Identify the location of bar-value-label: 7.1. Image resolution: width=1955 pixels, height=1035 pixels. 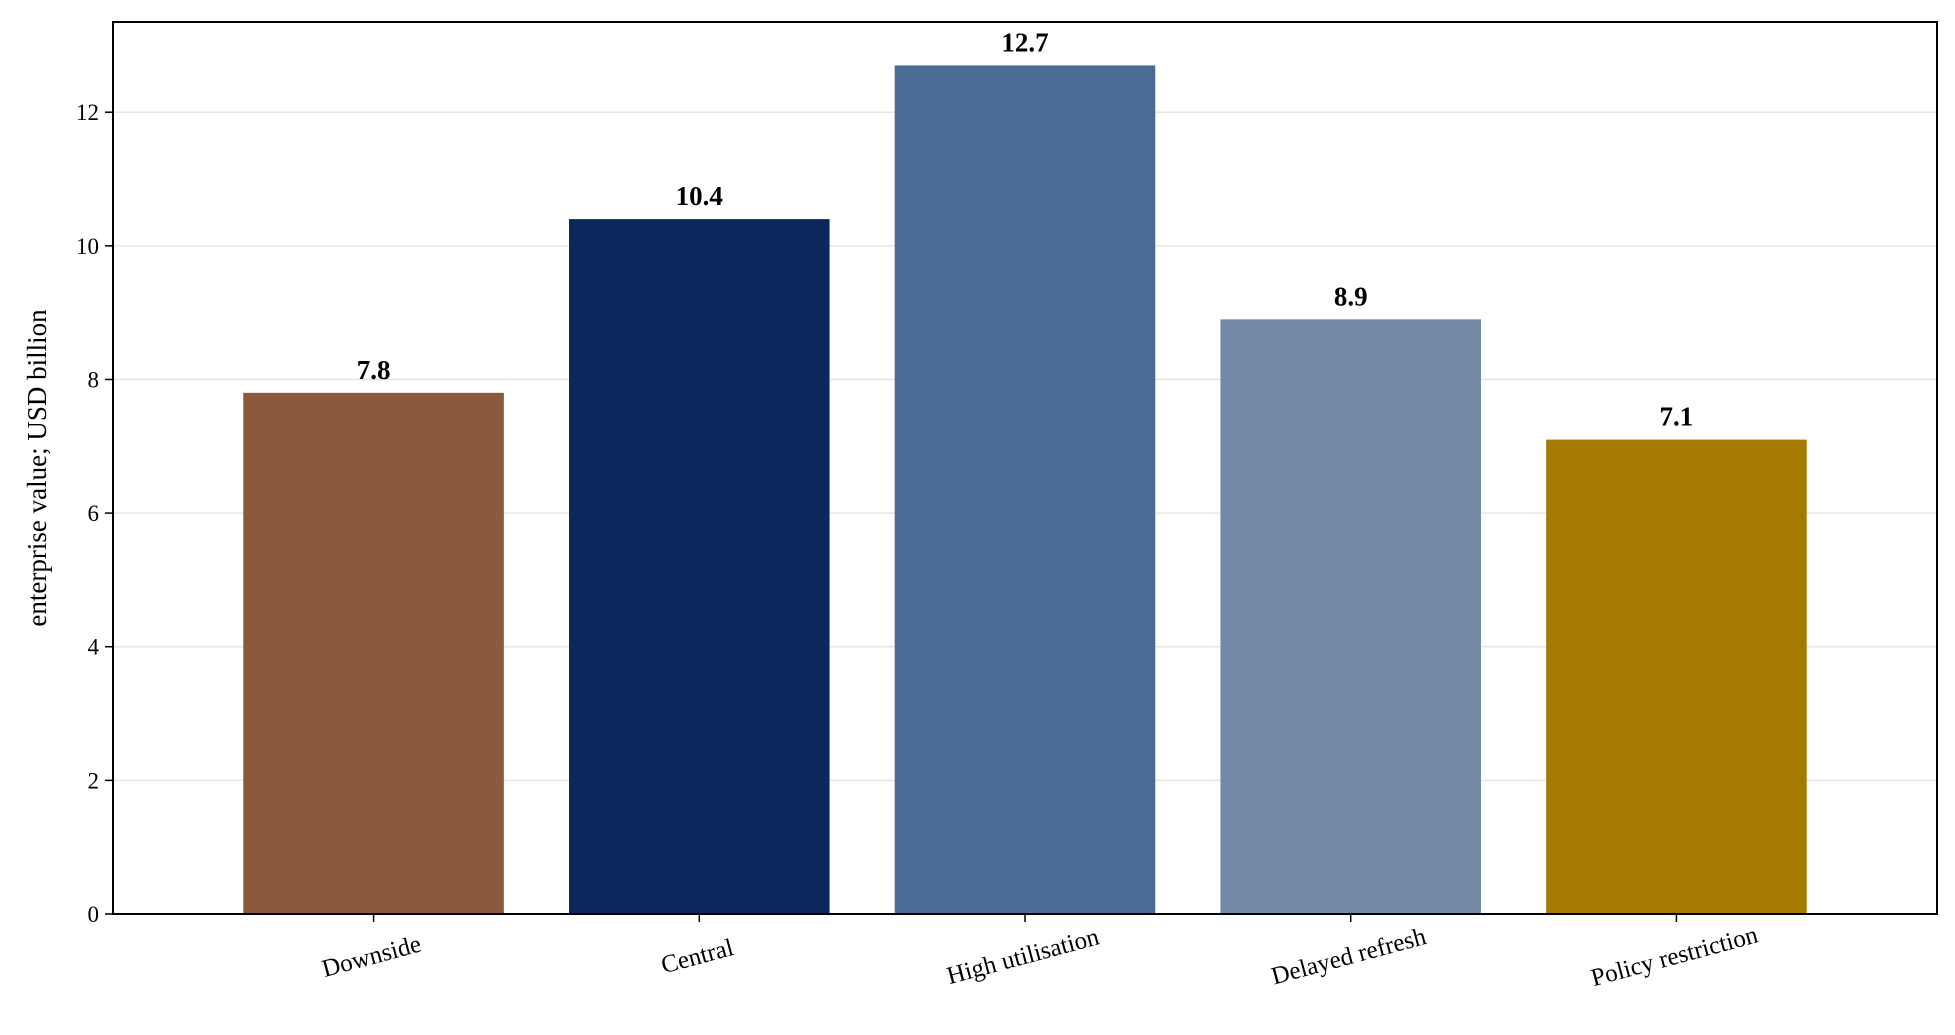
(1677, 417).